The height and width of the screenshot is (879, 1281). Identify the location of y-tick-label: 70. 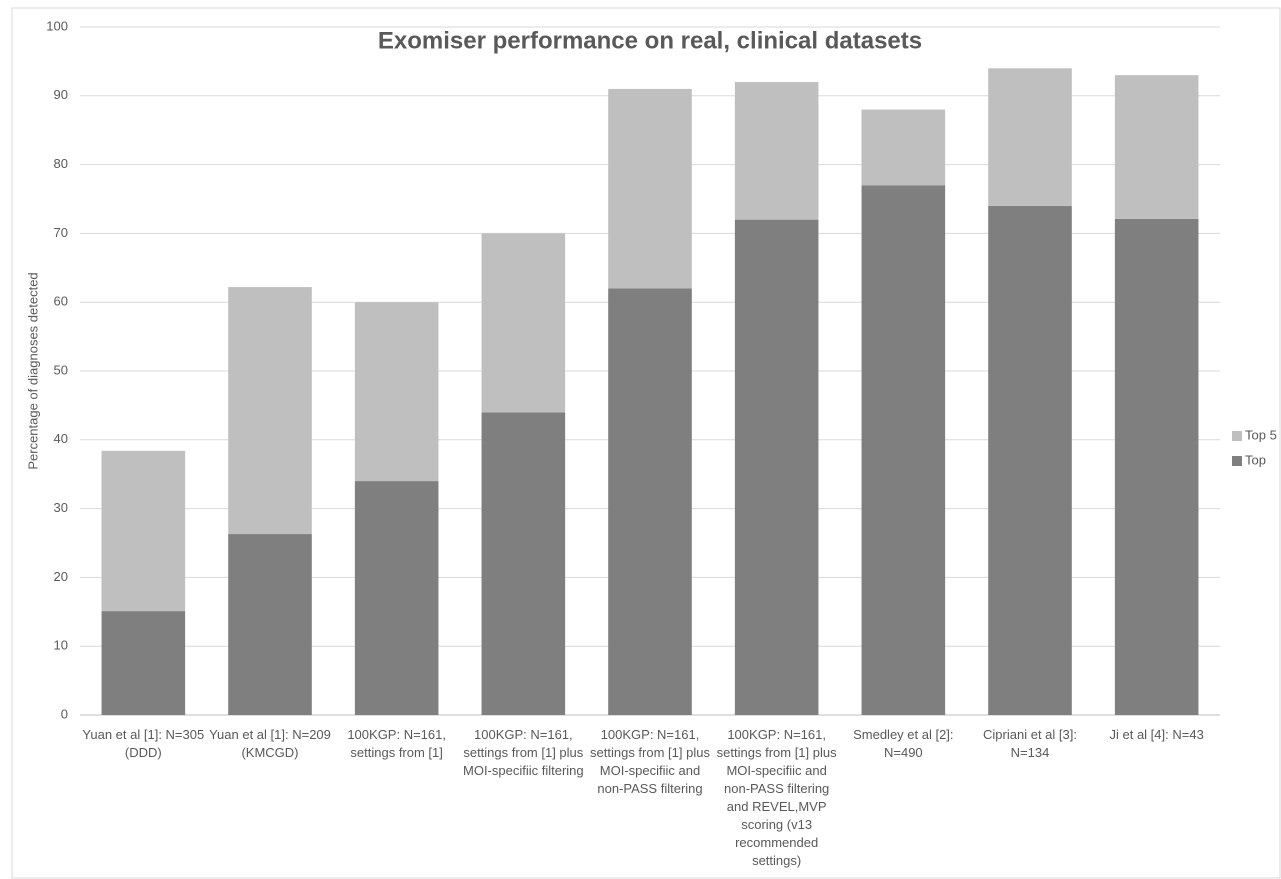
(61, 232).